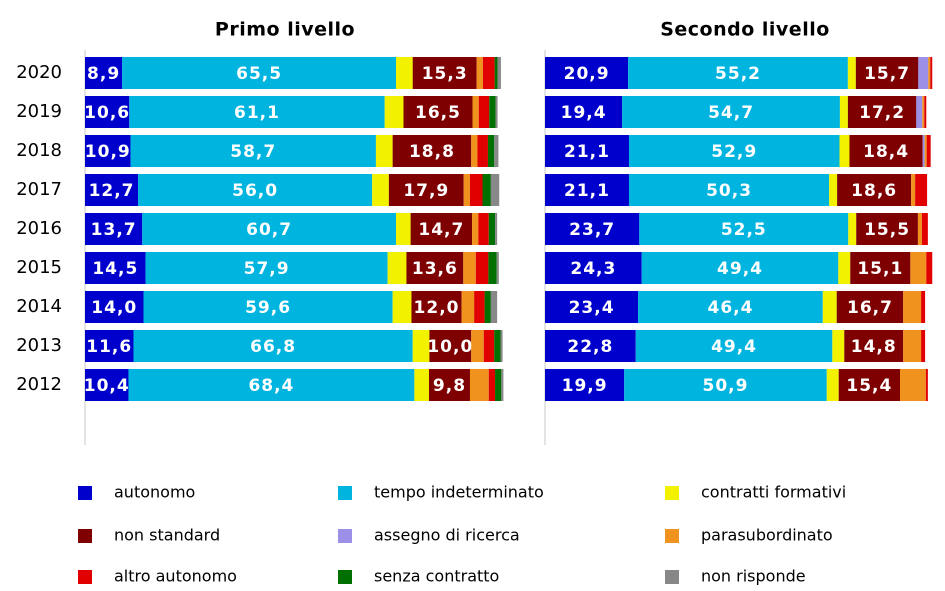  I want to click on data-label: 46,4, so click(730, 308).